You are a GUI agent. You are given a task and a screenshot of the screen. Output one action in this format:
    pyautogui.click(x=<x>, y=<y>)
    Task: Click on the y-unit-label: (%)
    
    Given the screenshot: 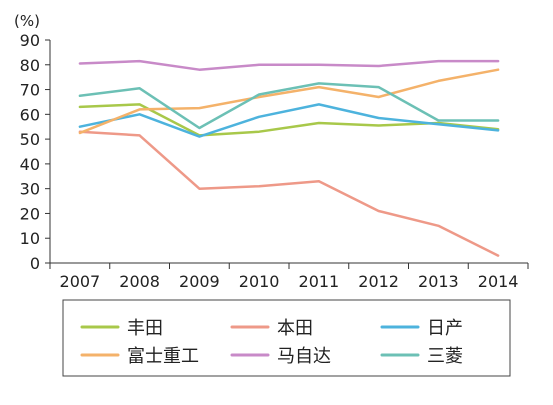 What is the action you would take?
    pyautogui.click(x=27, y=21)
    